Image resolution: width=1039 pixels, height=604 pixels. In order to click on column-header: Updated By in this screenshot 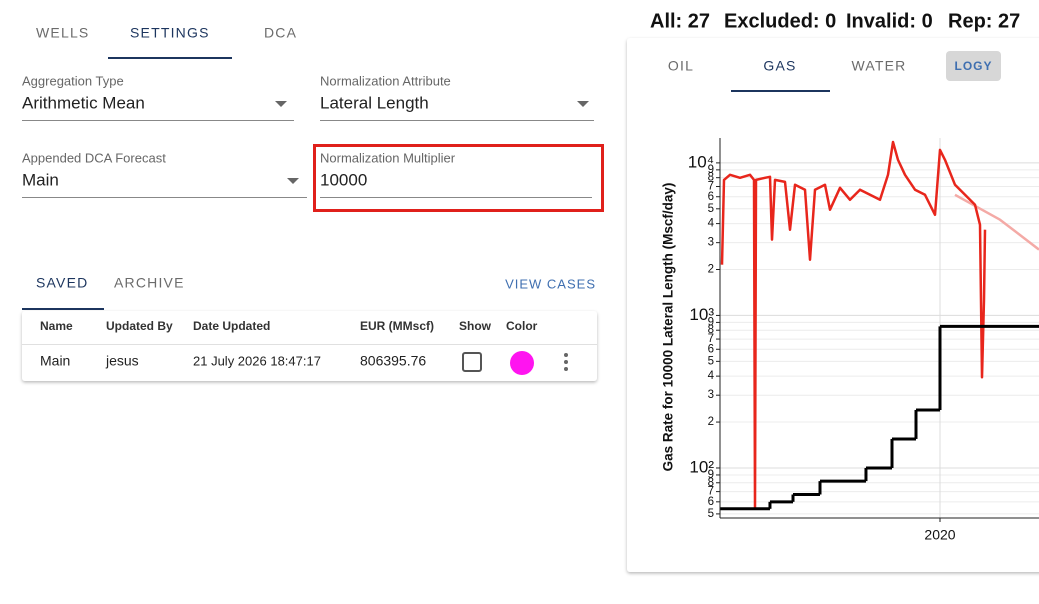, I will do `click(139, 326)`.